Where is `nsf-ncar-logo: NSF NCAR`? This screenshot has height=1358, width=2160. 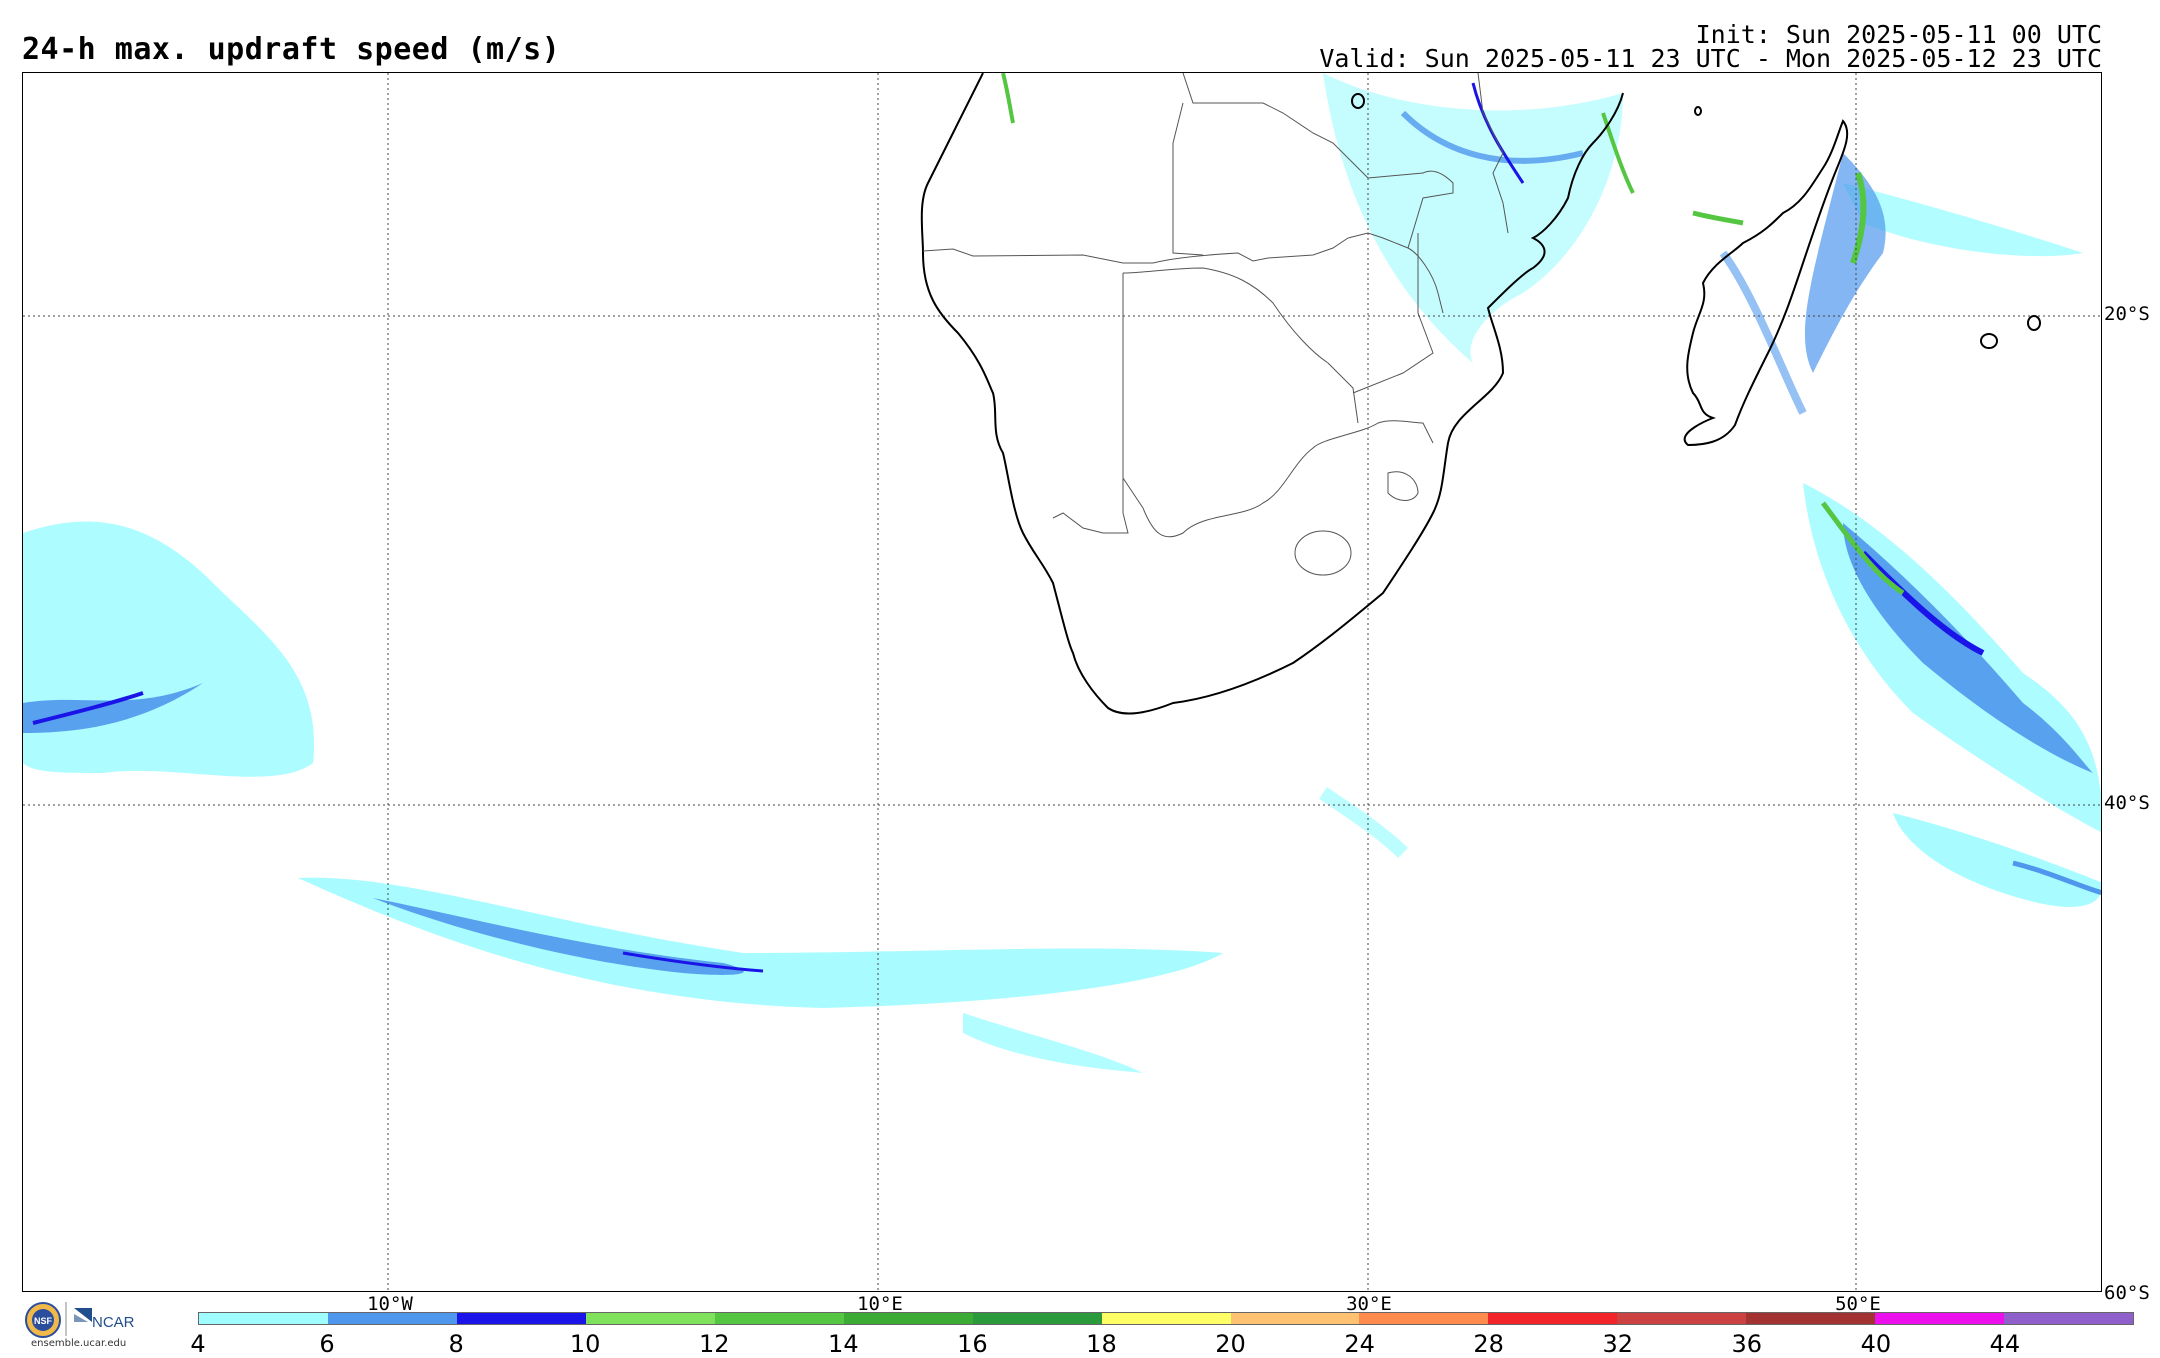 nsf-ncar-logo: NSF NCAR is located at coordinates (80, 1320).